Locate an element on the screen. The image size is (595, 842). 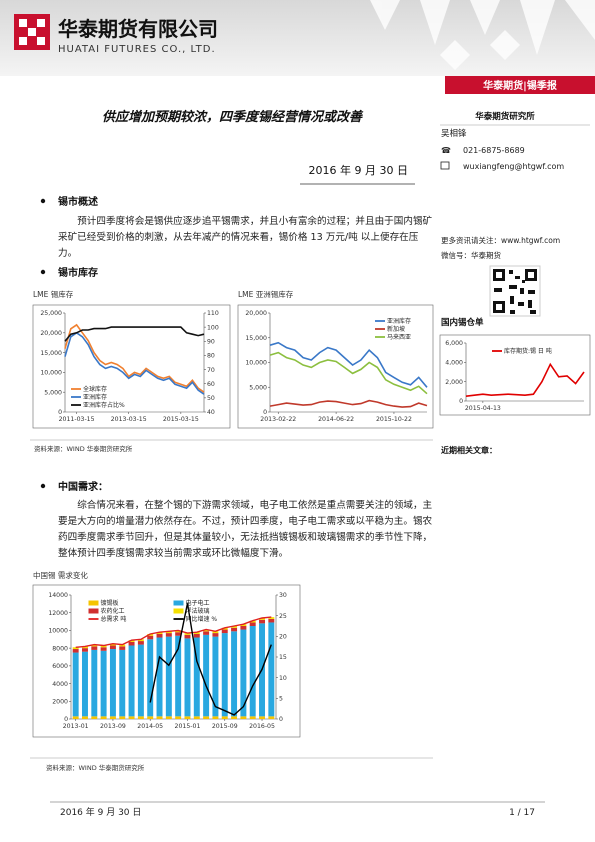
legend-label: 亚洲库存占比% is located at coordinates (104, 405).